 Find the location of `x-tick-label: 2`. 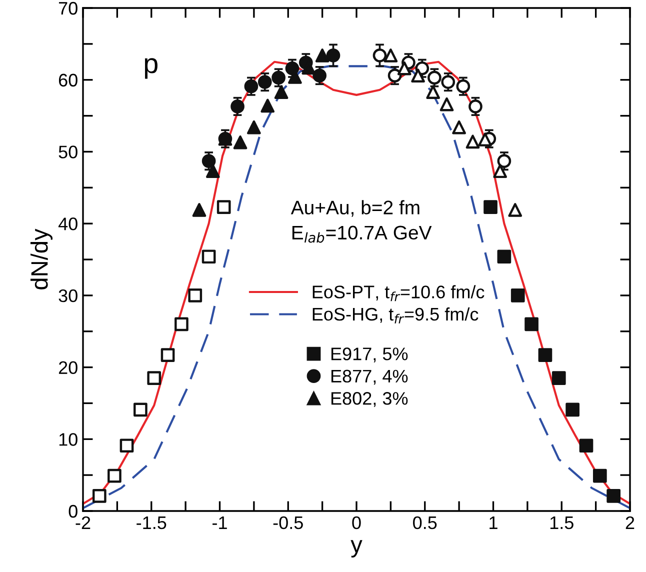

x-tick-label: 2 is located at coordinates (630, 522).